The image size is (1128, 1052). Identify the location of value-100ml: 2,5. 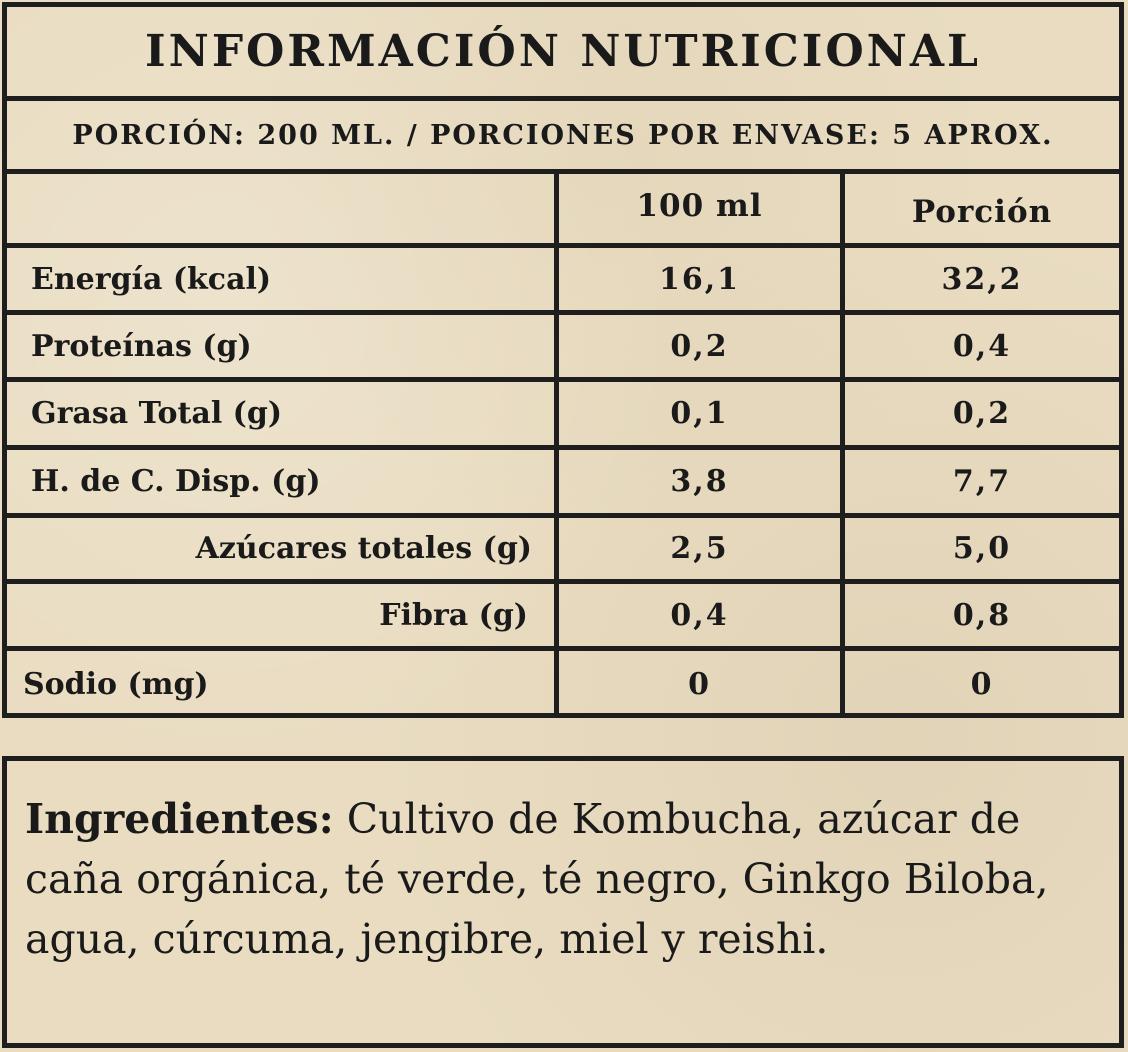
(702, 548).